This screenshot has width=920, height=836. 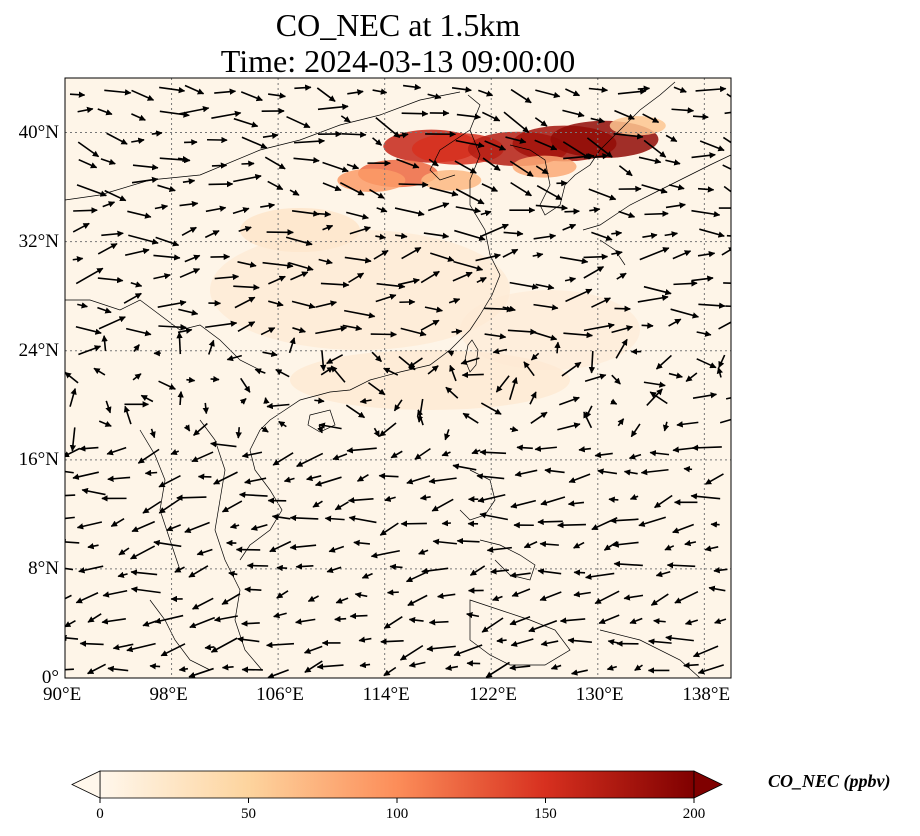 What do you see at coordinates (599, 694) in the screenshot?
I see `lon-tick-label: 130°E` at bounding box center [599, 694].